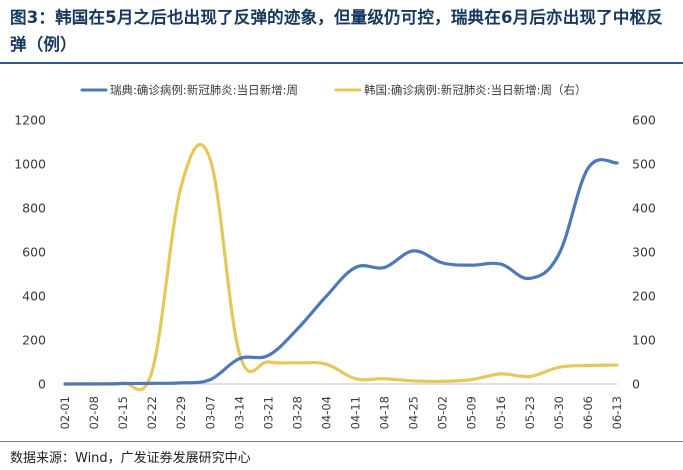 This screenshot has height=470, width=683. Describe the element at coordinates (644, 340) in the screenshot. I see `right-y-tick-label: 100` at that location.